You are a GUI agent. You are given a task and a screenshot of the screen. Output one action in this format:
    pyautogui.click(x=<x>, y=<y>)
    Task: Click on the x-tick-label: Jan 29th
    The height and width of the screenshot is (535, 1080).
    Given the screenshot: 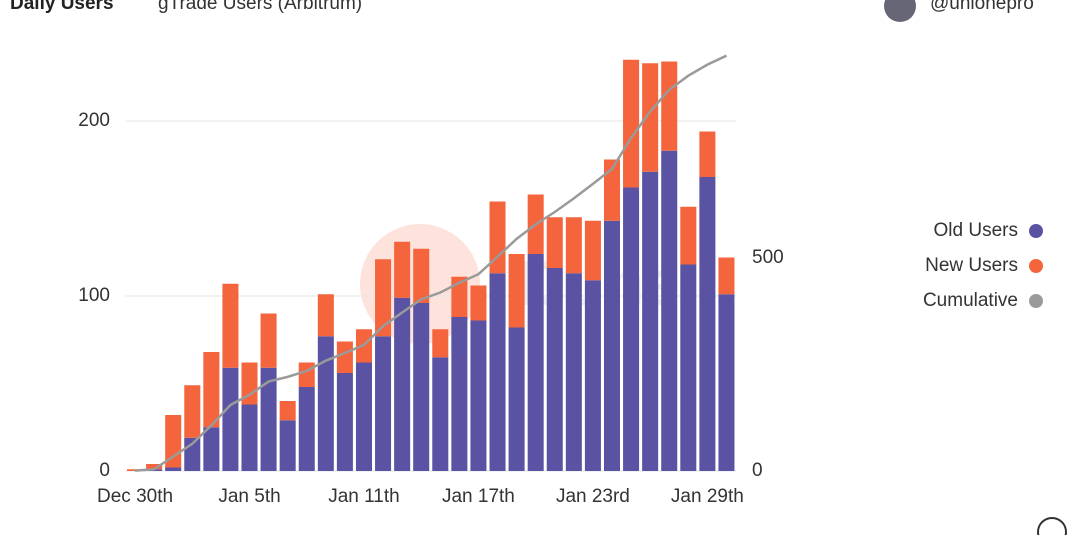 What is the action you would take?
    pyautogui.click(x=707, y=496)
    